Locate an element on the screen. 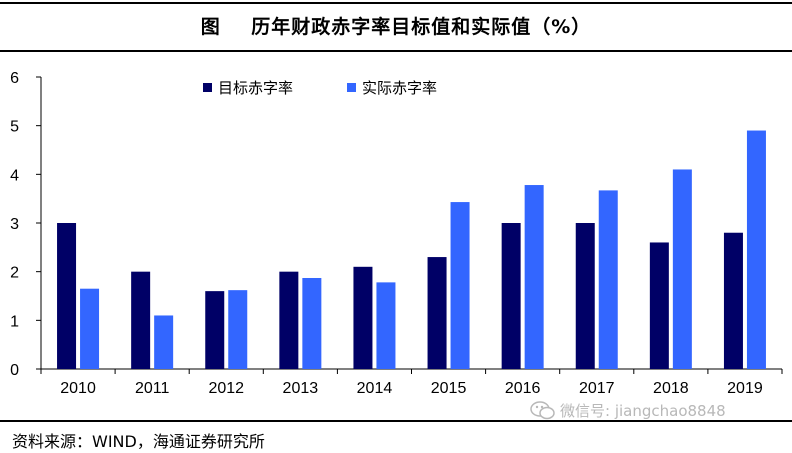  wechat-icon is located at coordinates (542, 409).